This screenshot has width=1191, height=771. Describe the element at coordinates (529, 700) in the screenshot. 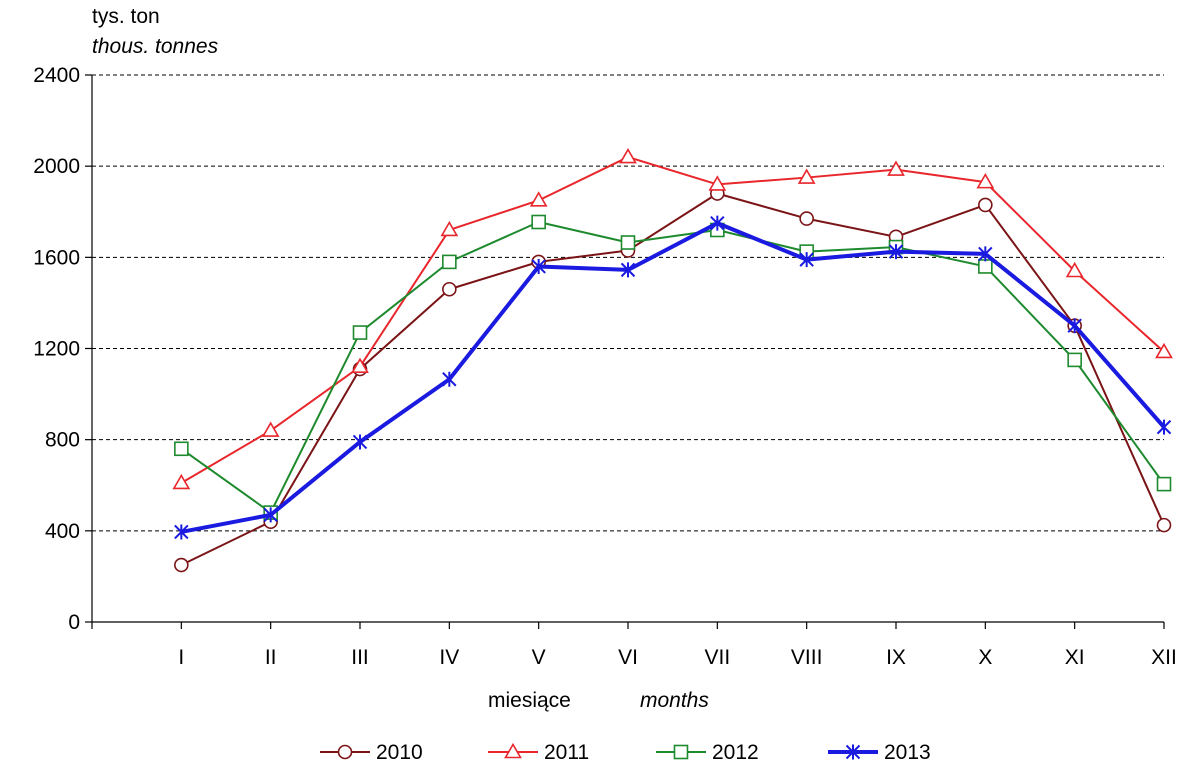

I see `x-axis-title: miesiące` at that location.